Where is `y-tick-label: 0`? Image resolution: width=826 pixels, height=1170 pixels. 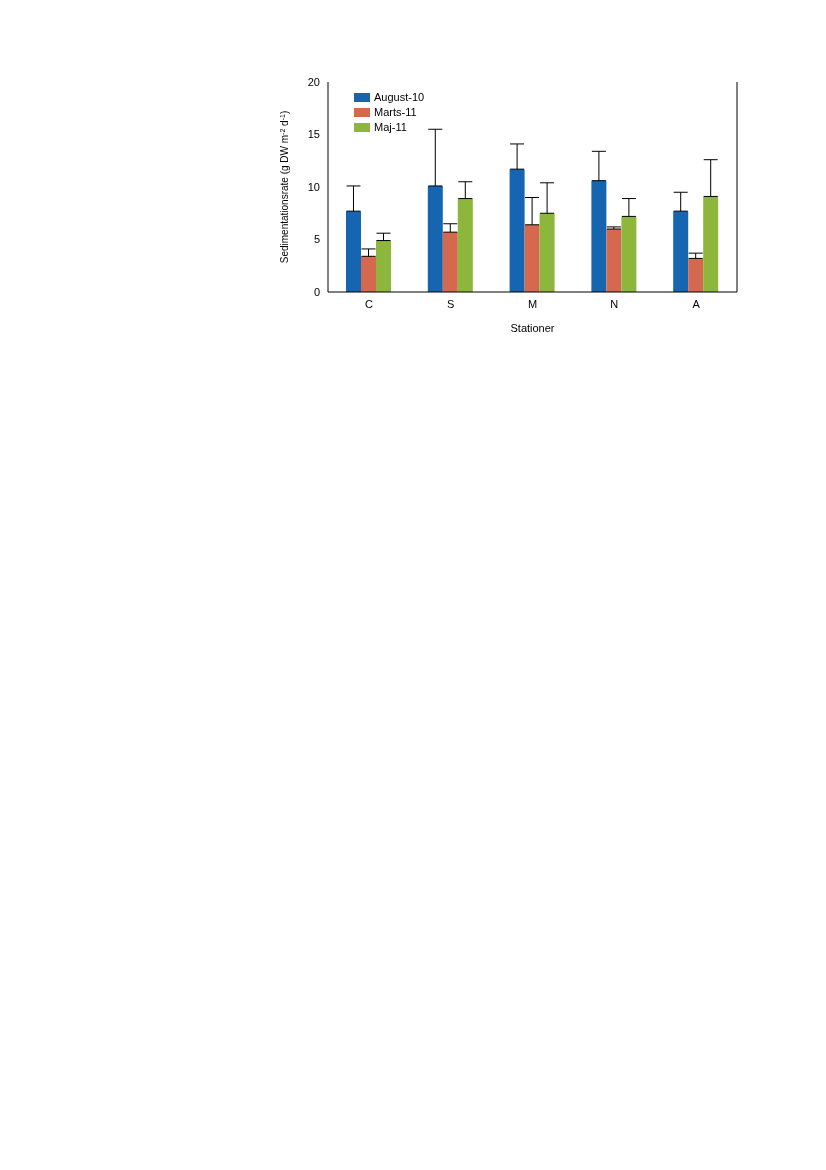 y-tick-label: 0 is located at coordinates (316, 291).